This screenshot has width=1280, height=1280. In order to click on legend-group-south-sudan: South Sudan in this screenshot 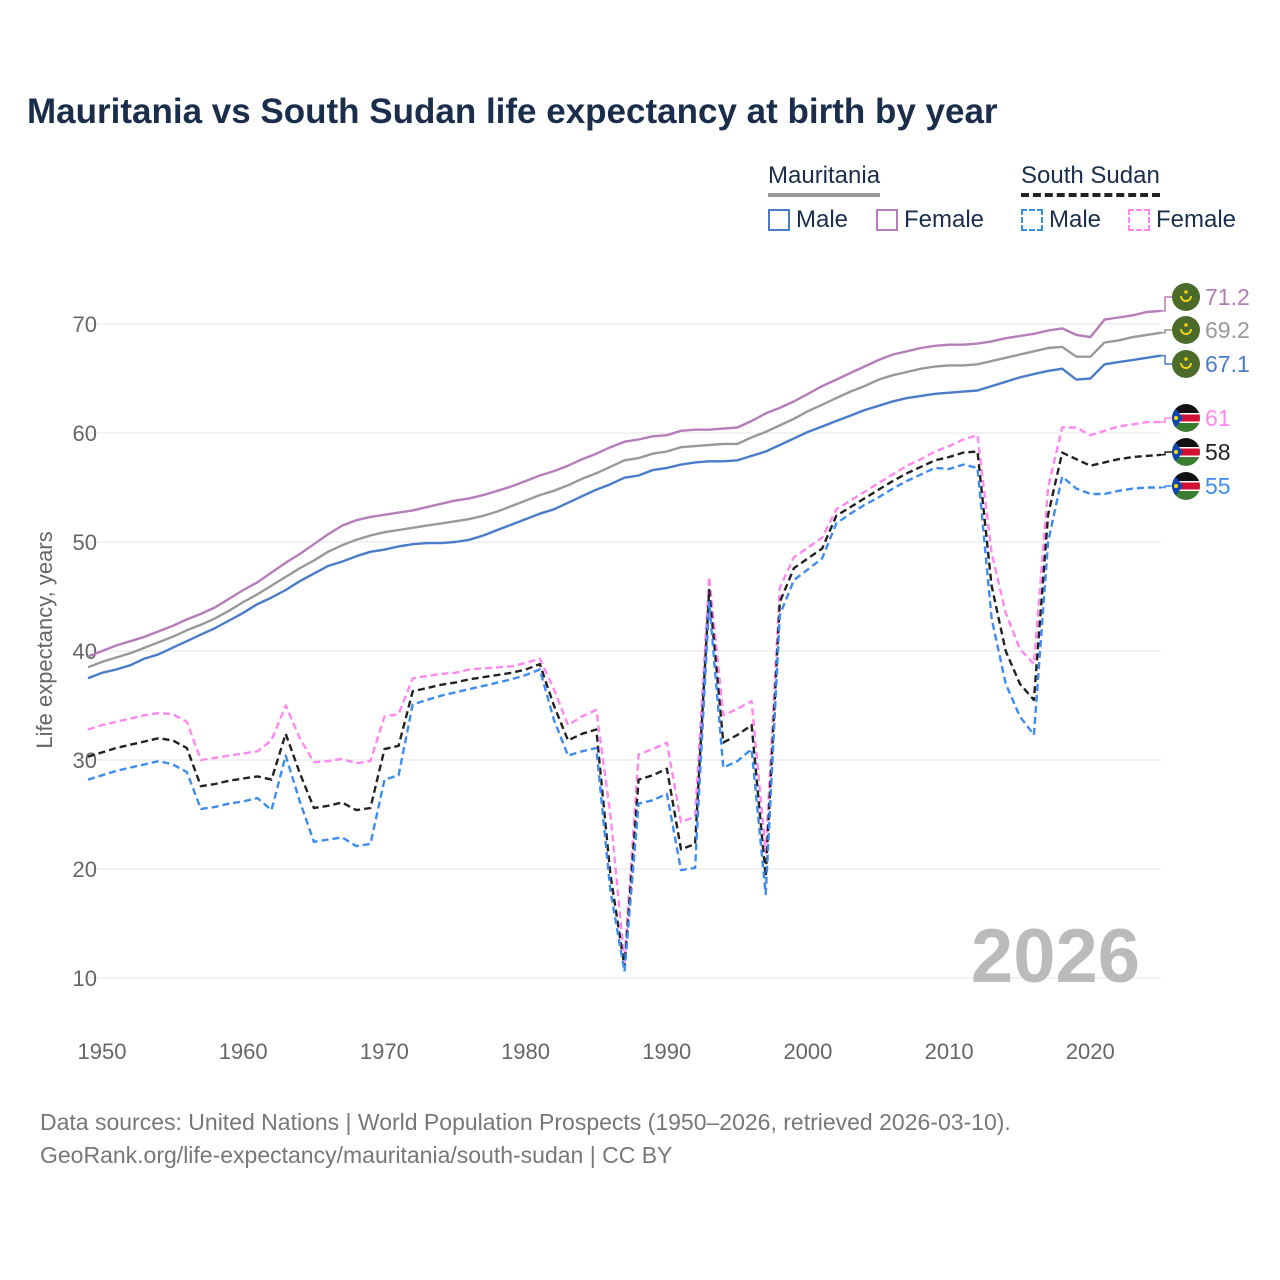, I will do `click(1090, 179)`.